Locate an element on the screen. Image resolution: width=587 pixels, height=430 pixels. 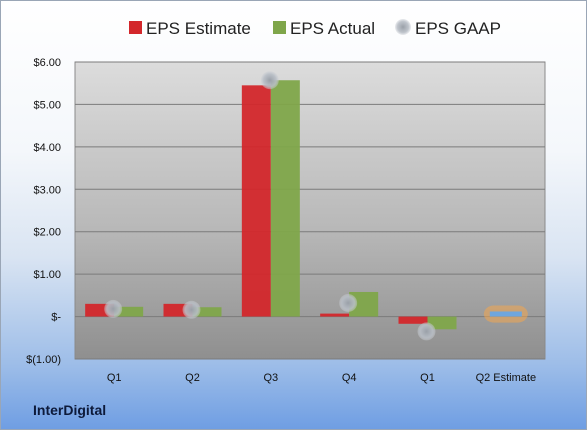
x-tick-label: Q4 is located at coordinates (349, 378).